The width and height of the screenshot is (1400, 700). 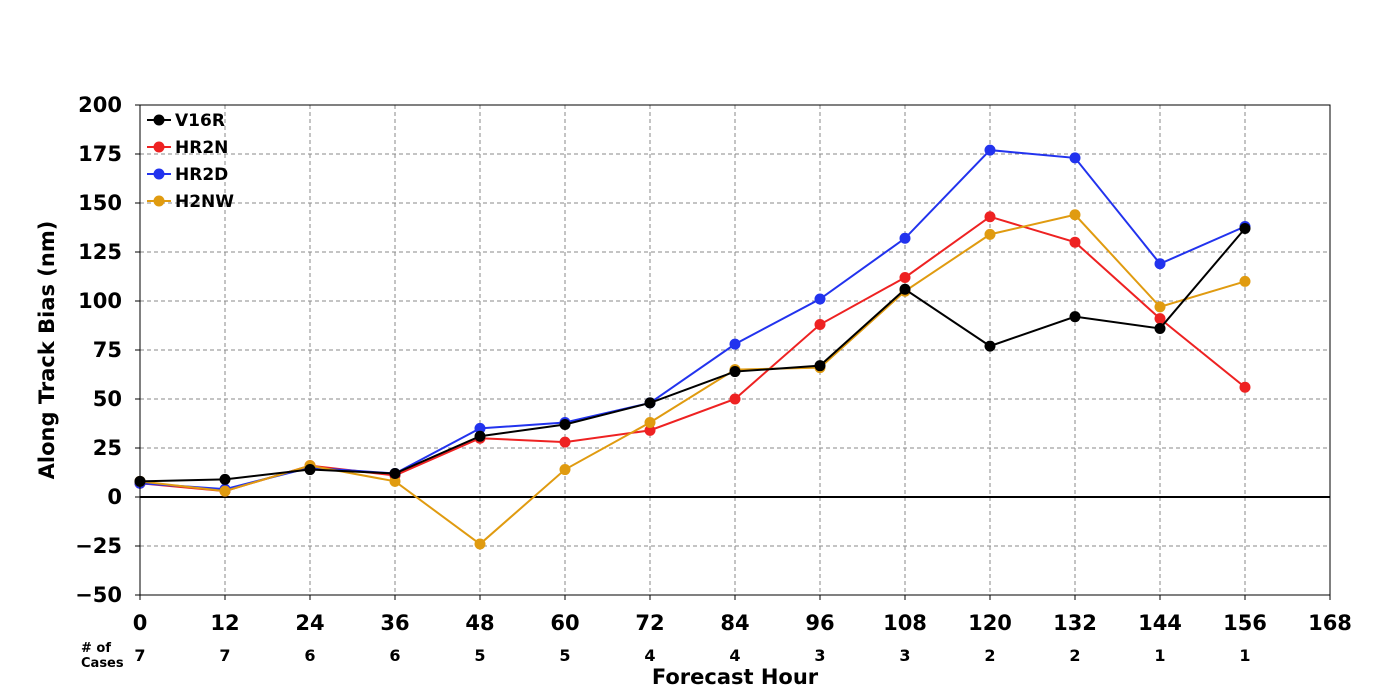 What do you see at coordinates (734, 623) in the screenshot?
I see `x-tick-label: 84` at bounding box center [734, 623].